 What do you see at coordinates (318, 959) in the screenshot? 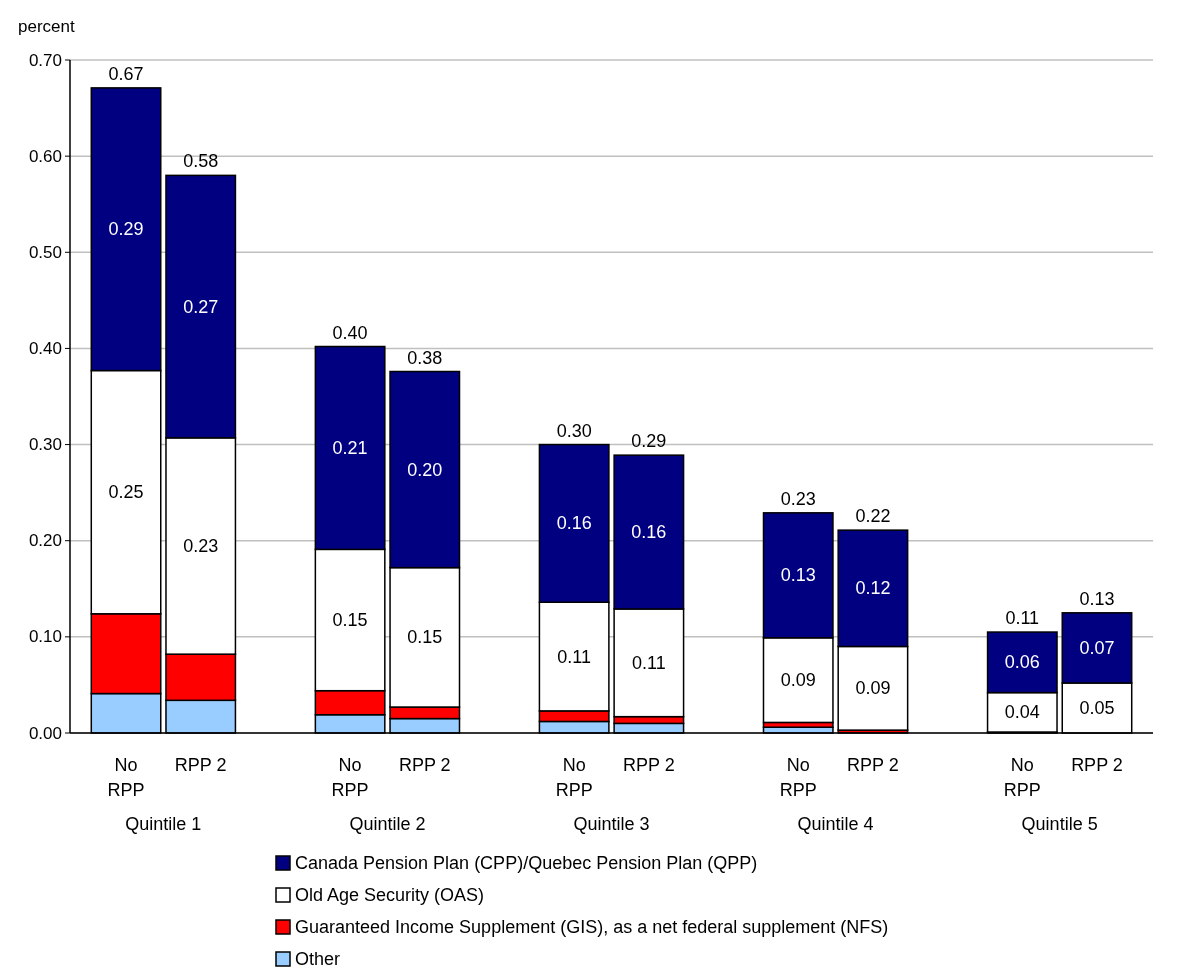
I see `legend-label: Other` at bounding box center [318, 959].